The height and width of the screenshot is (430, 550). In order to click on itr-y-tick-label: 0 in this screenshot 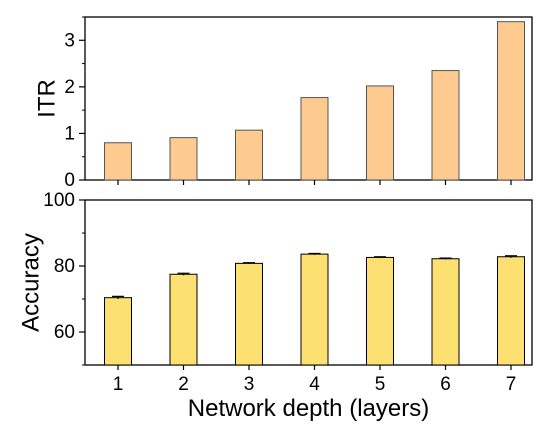, I will do `click(69, 180)`.